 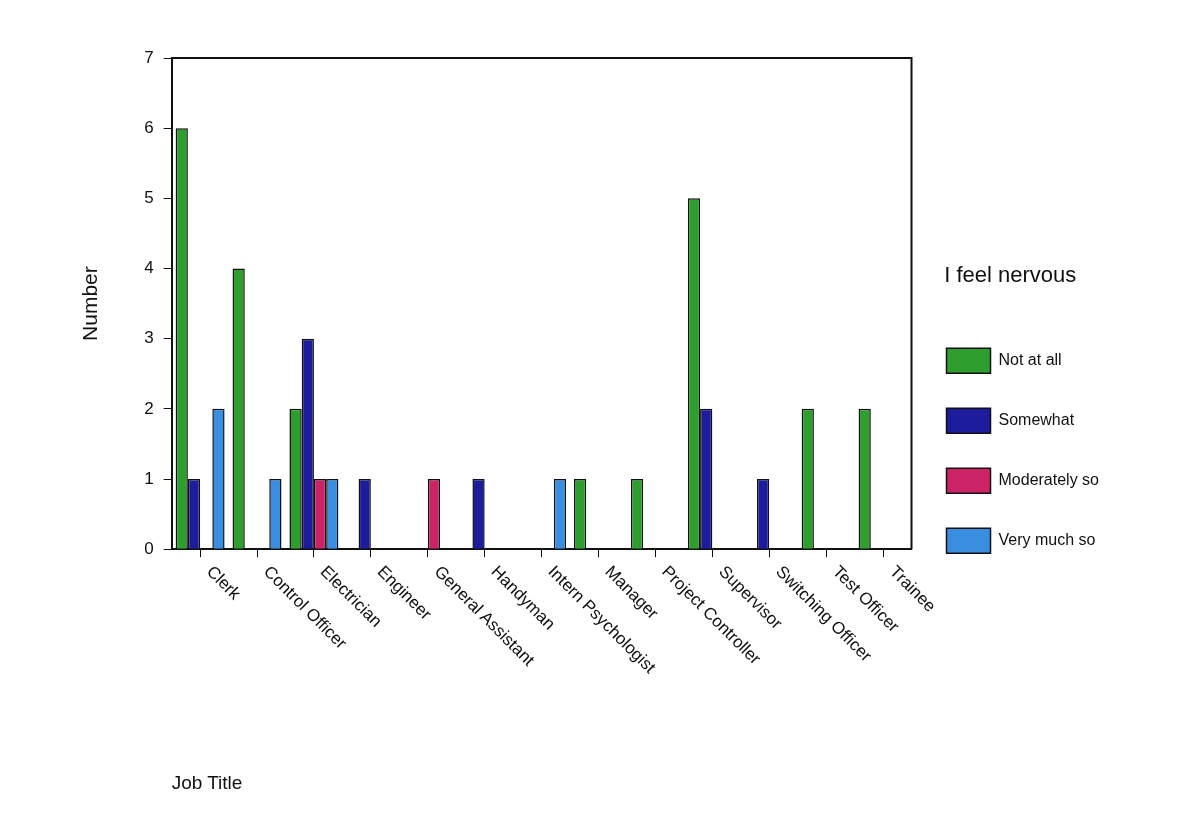 What do you see at coordinates (207, 782) in the screenshot?
I see `x-axis-title: Job Title` at bounding box center [207, 782].